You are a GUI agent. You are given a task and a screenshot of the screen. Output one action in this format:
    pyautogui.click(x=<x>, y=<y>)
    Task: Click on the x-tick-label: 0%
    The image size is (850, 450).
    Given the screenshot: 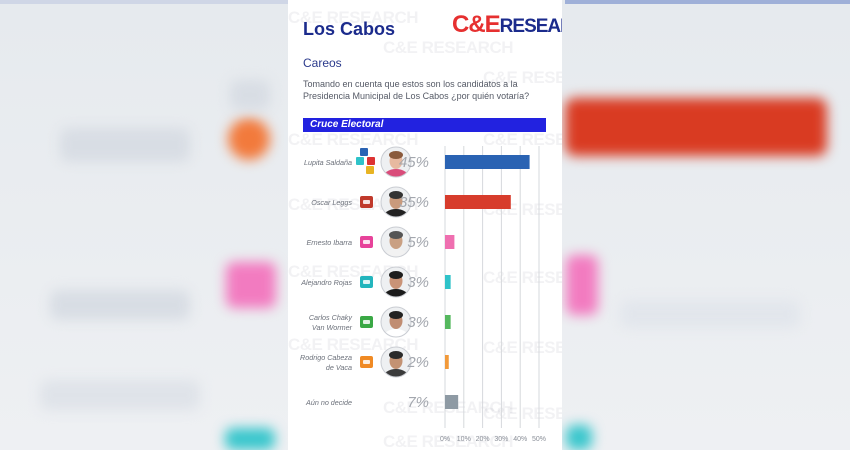 What is the action you would take?
    pyautogui.click(x=445, y=439)
    